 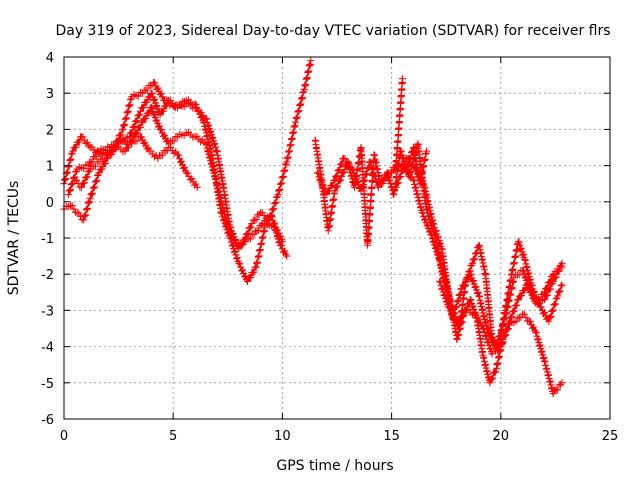 What do you see at coordinates (47, 384) in the screenshot?
I see `y-tick-label: -5` at bounding box center [47, 384].